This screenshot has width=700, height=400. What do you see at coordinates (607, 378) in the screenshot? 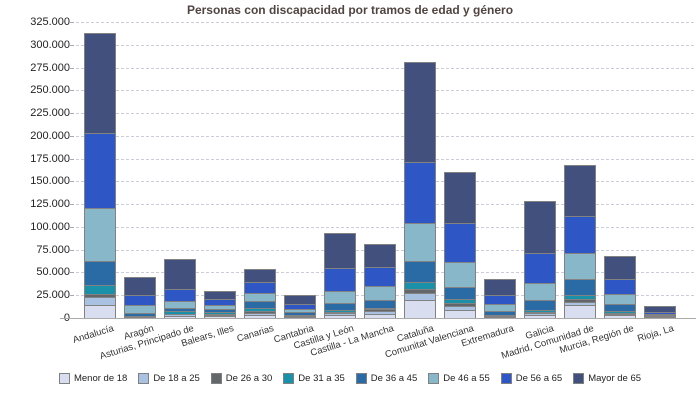
I see `legend-item: Mayor de 65` at bounding box center [607, 378].